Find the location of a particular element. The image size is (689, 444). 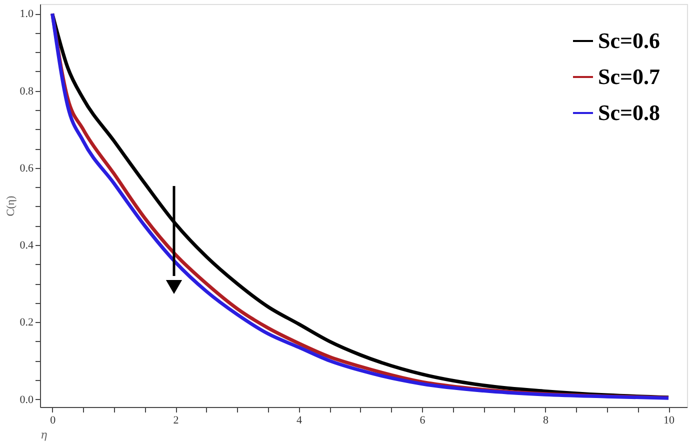

legend-label: Sc=0.8 is located at coordinates (629, 112).